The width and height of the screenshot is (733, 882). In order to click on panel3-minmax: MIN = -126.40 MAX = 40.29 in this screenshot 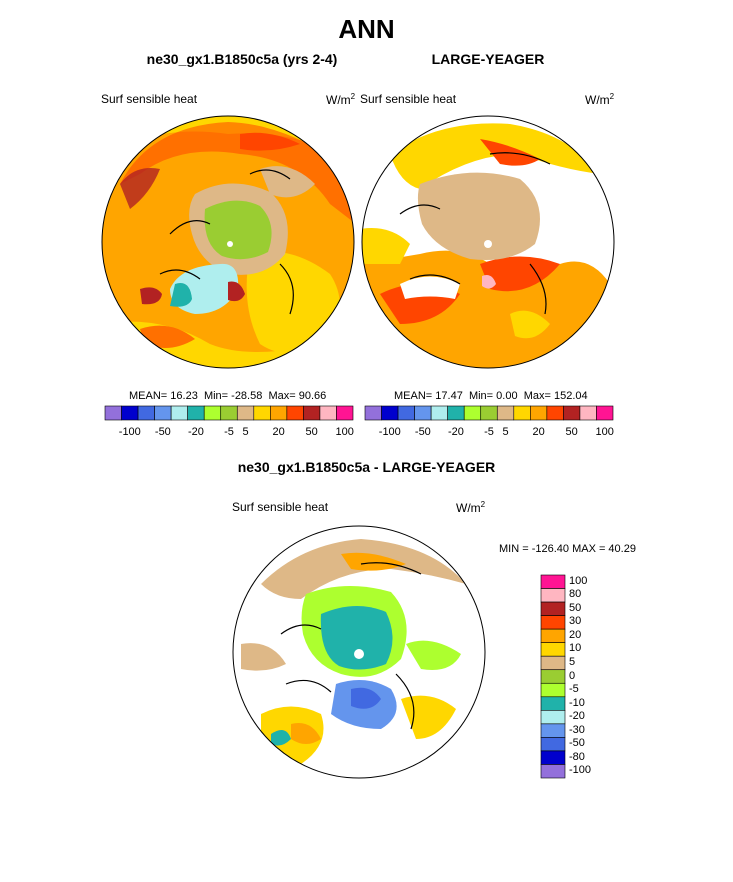, I will do `click(567, 549)`.